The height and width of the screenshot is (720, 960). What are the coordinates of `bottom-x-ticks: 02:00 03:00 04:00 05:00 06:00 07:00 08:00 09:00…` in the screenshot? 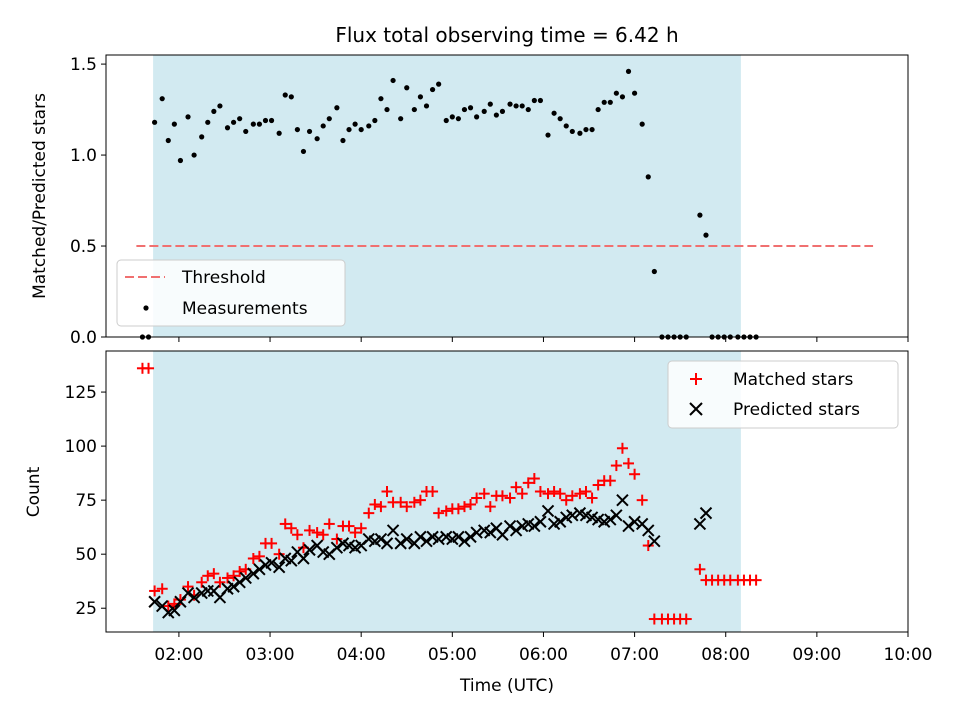 It's located at (543, 648).